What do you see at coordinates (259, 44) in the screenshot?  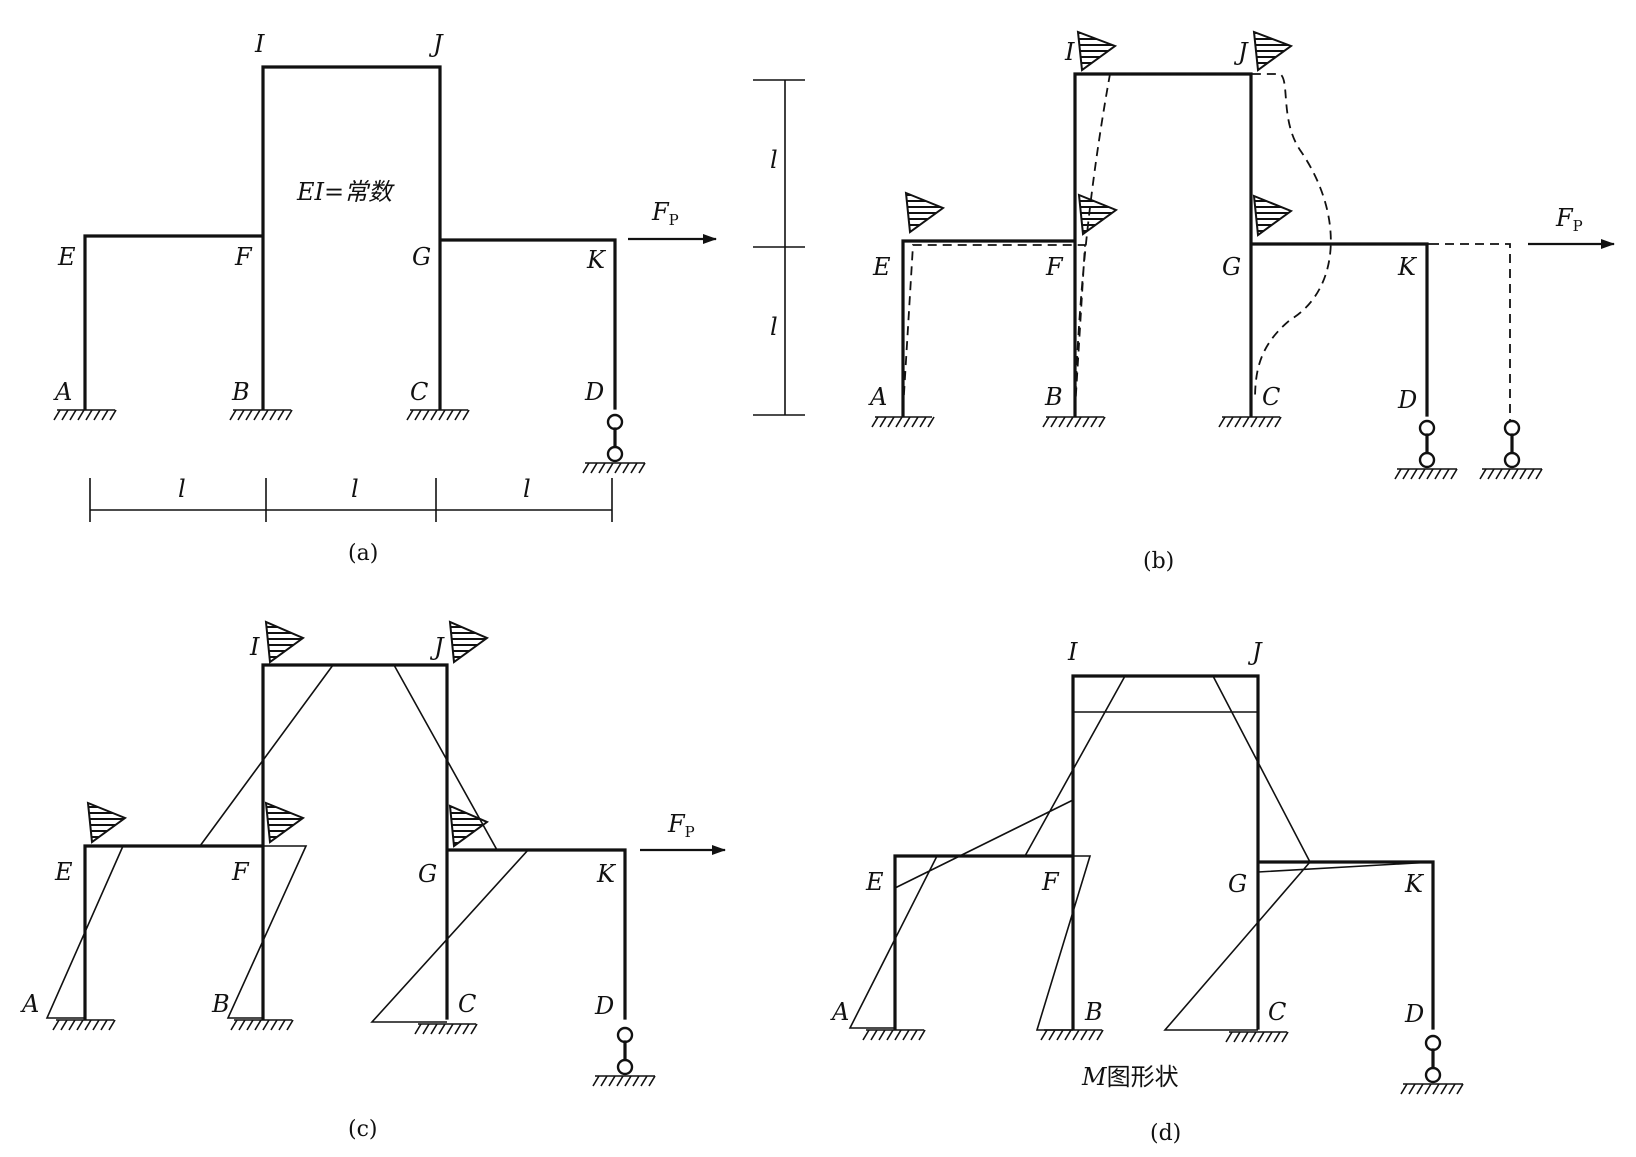 I see `node-label-a-I: I` at bounding box center [259, 44].